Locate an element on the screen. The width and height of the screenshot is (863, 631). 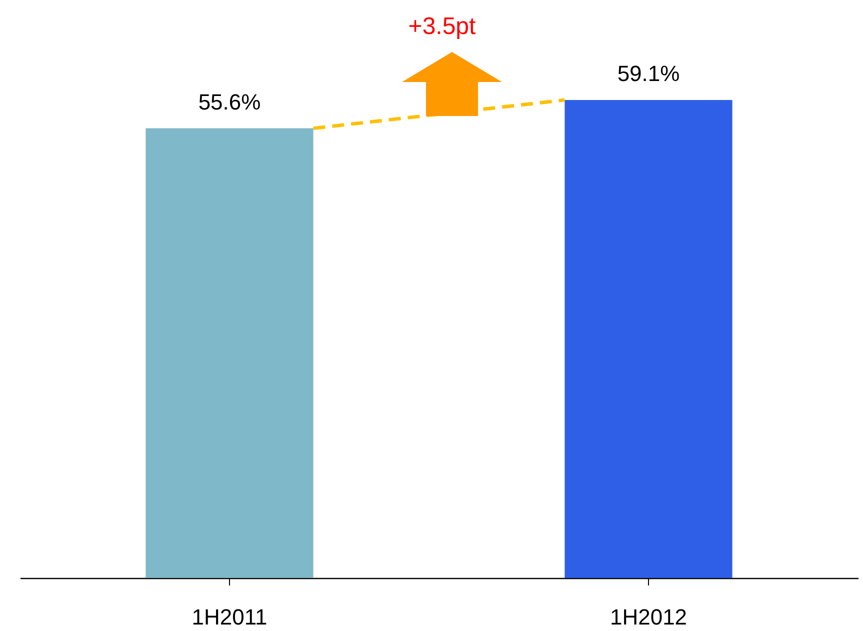
data-label: 55.6% is located at coordinates (229, 101).